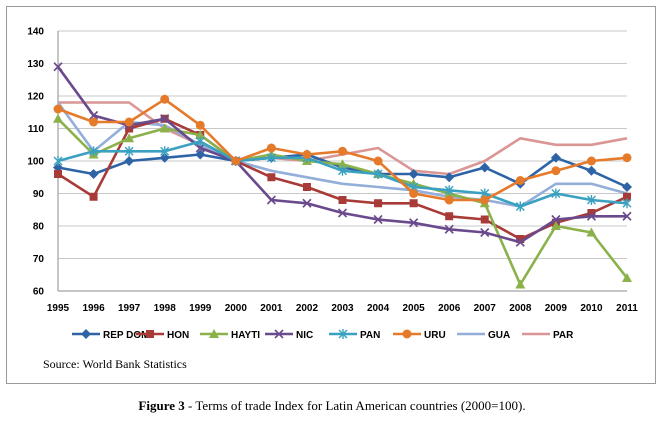  Describe the element at coordinates (435, 335) in the screenshot. I see `legend-label: URU` at that location.